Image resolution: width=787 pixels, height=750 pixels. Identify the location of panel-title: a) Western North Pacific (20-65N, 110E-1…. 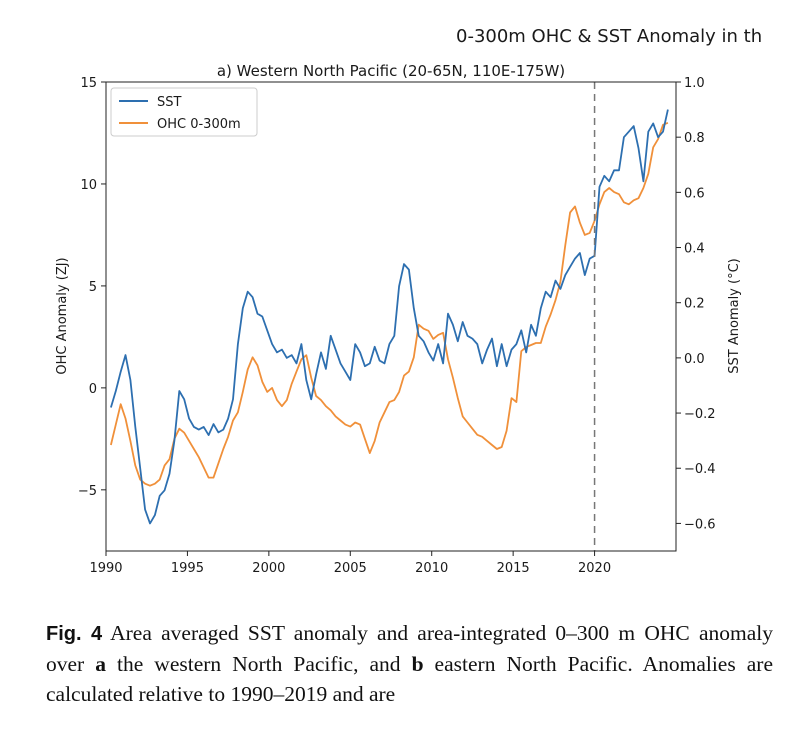
(391, 71).